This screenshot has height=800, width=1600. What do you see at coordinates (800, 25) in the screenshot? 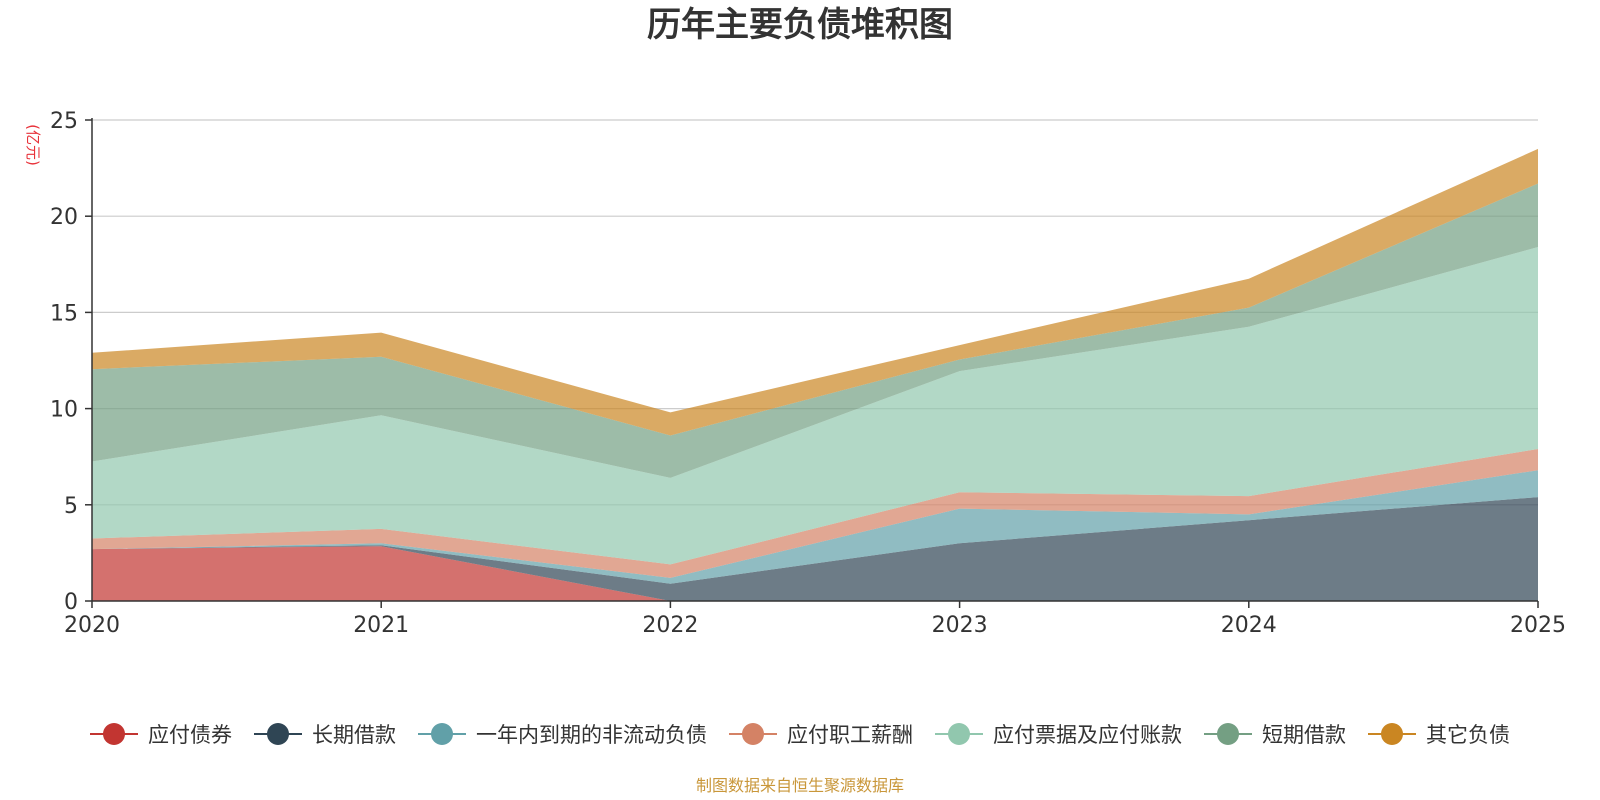
I see `chart-title: 历年主要负债堆积图` at bounding box center [800, 25].